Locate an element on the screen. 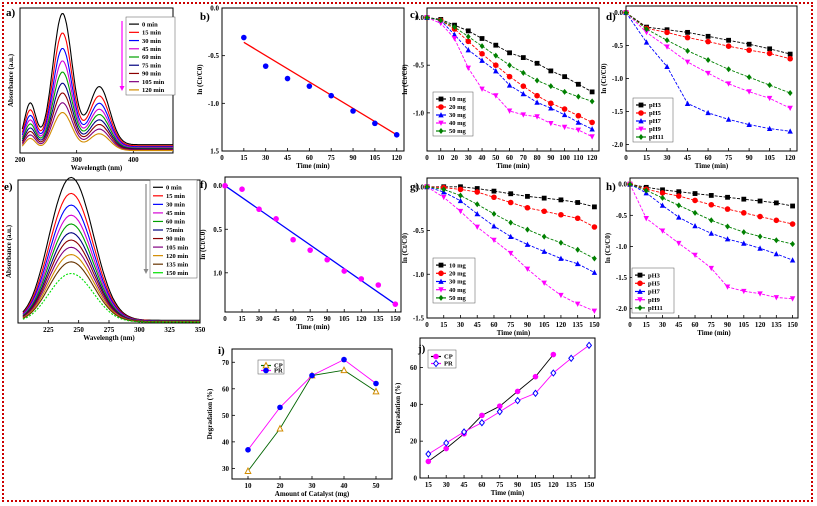 The height and width of the screenshot is (506, 817). legend-label-e-6: 90 min is located at coordinates (175, 239).